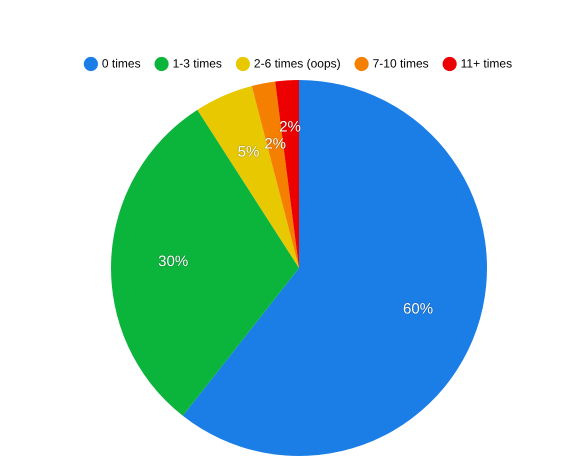 This screenshot has height=470, width=588. What do you see at coordinates (121, 63) in the screenshot?
I see `legend-label: 0 times` at bounding box center [121, 63].